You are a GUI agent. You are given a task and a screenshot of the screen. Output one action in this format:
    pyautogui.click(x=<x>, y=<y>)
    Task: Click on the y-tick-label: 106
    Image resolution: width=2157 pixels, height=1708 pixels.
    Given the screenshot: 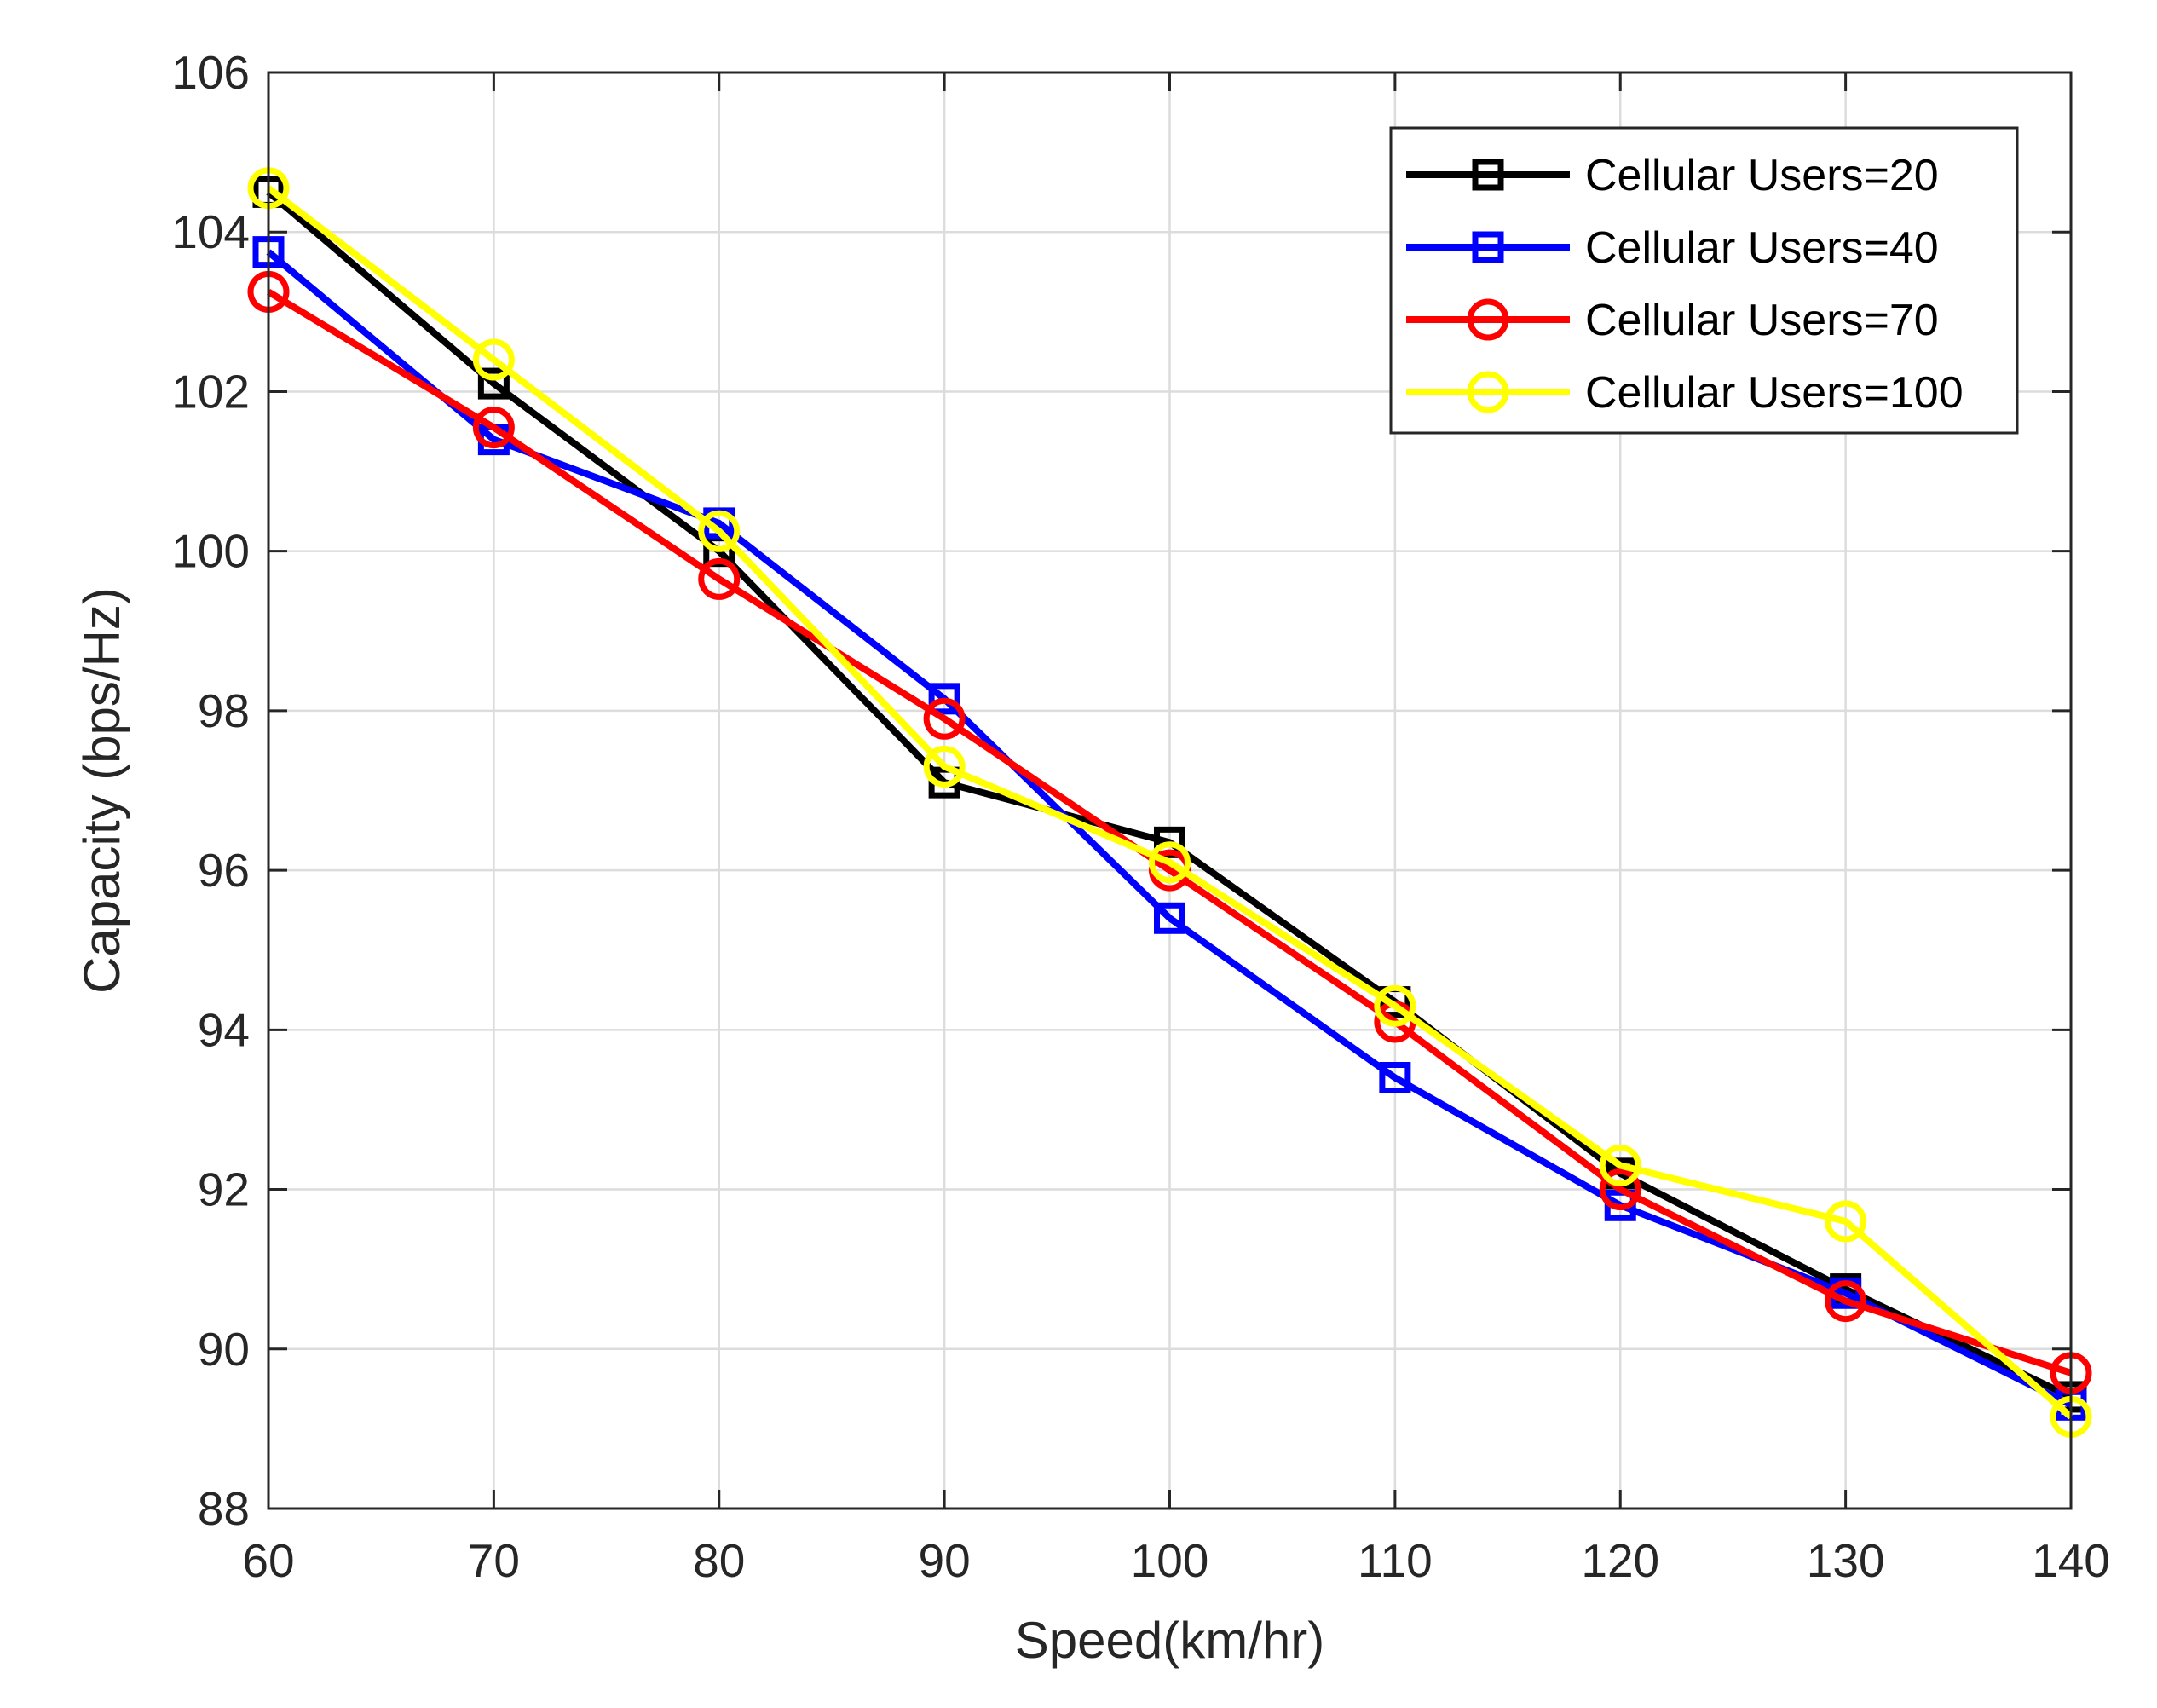 What is the action you would take?
    pyautogui.click(x=210, y=72)
    